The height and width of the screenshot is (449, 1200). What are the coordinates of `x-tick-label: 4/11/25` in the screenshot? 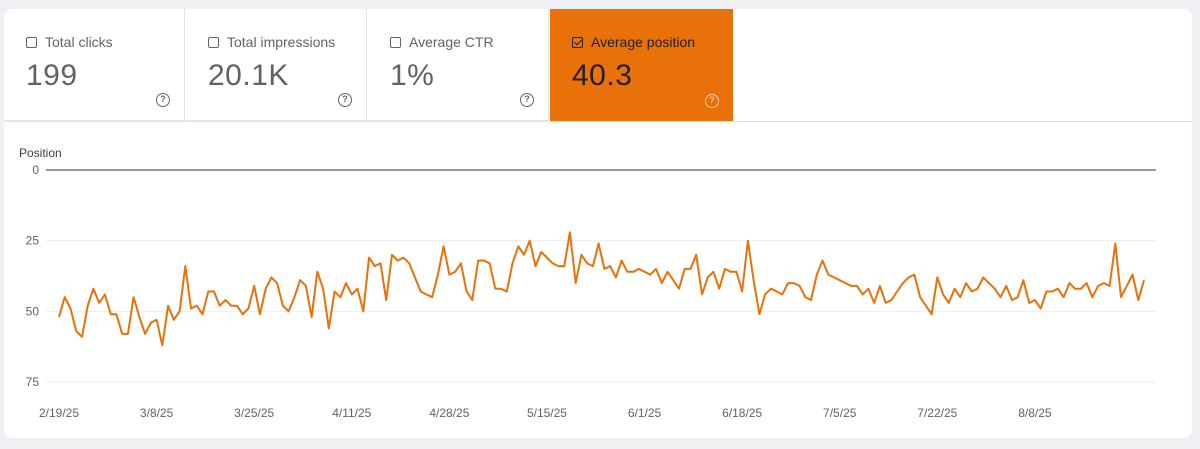 It's located at (351, 413).